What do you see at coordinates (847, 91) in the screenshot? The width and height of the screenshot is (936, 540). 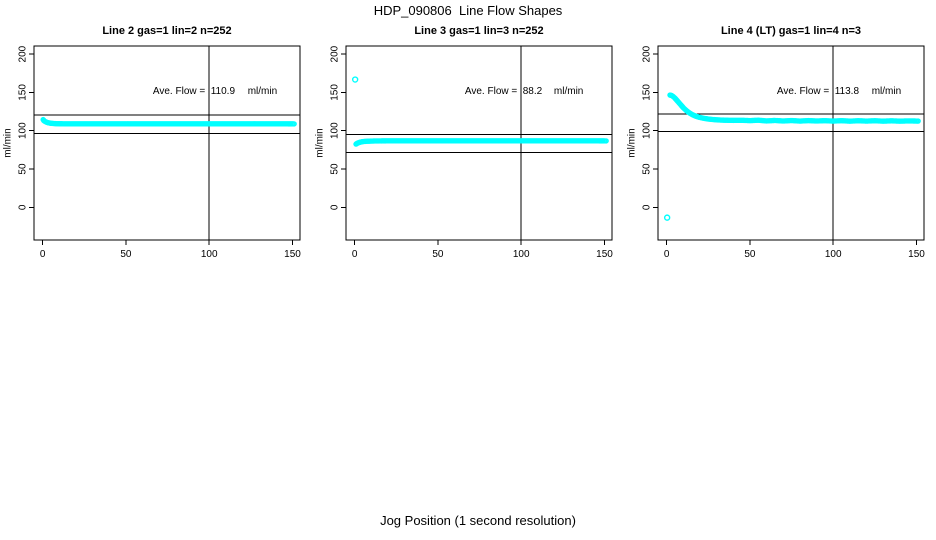 I see `ave-flow-value: 113.8` at bounding box center [847, 91].